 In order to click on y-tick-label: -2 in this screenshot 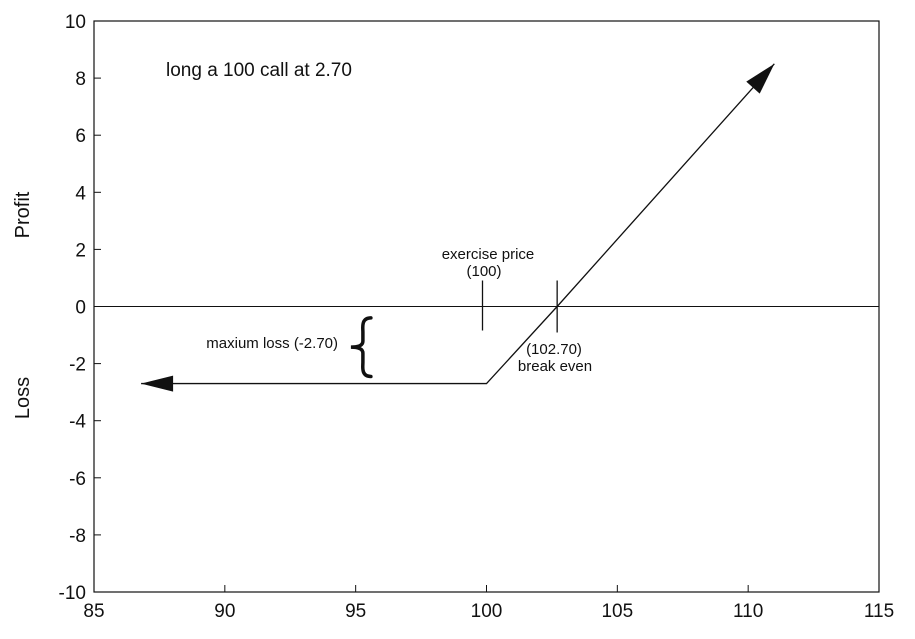, I will do `click(77, 365)`.